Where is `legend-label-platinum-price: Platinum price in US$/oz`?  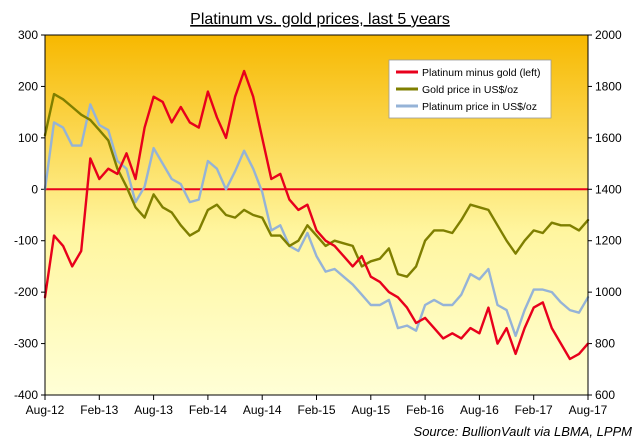 legend-label-platinum-price: Platinum price in US$/oz is located at coordinates (479, 107).